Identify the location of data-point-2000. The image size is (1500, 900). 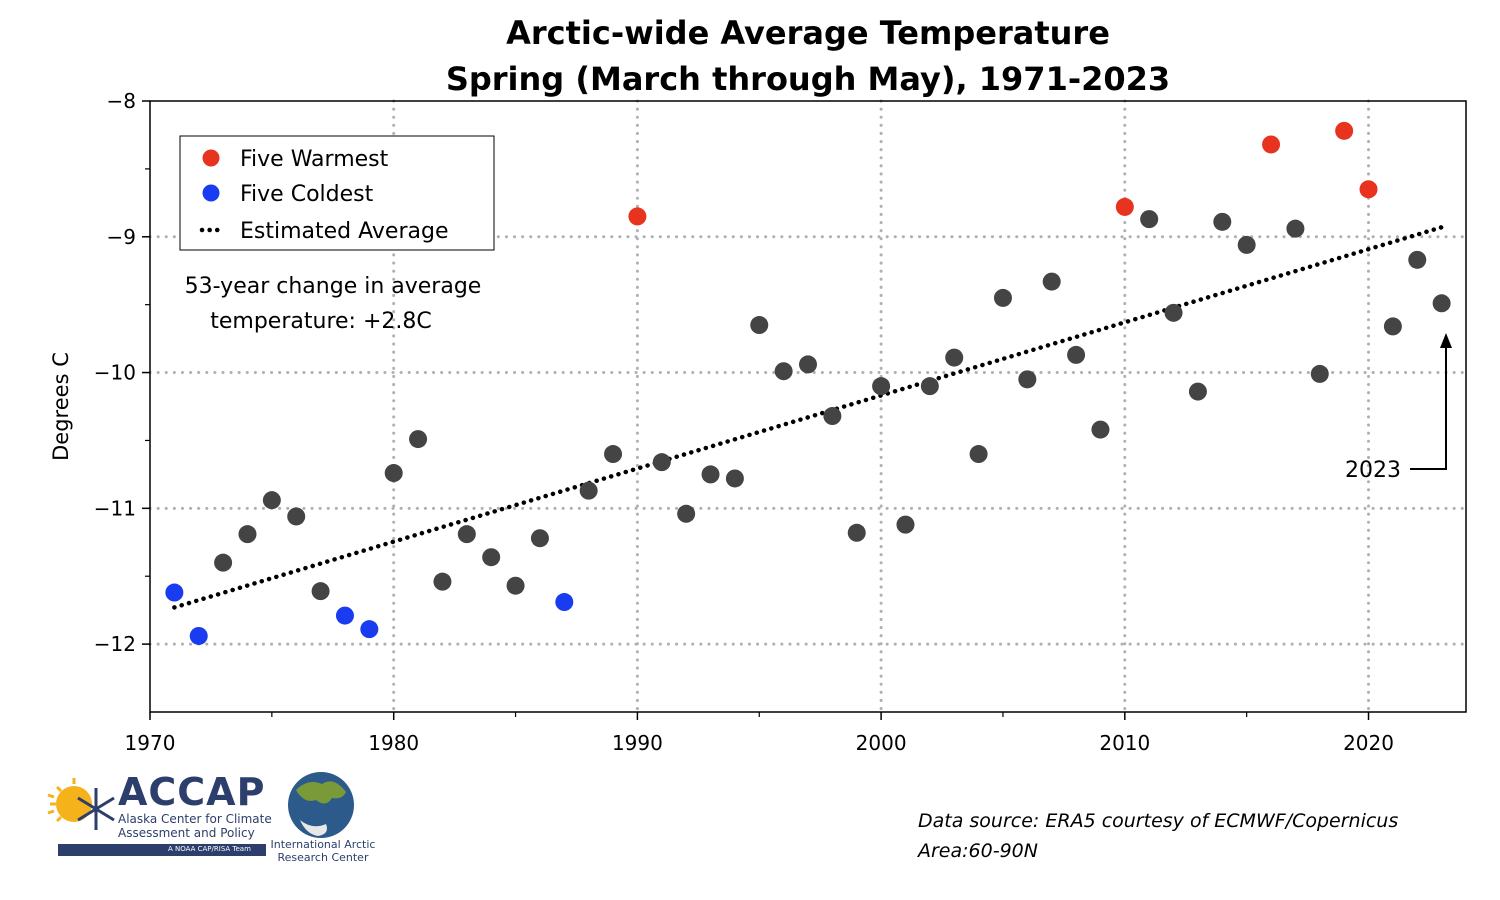
(881, 386).